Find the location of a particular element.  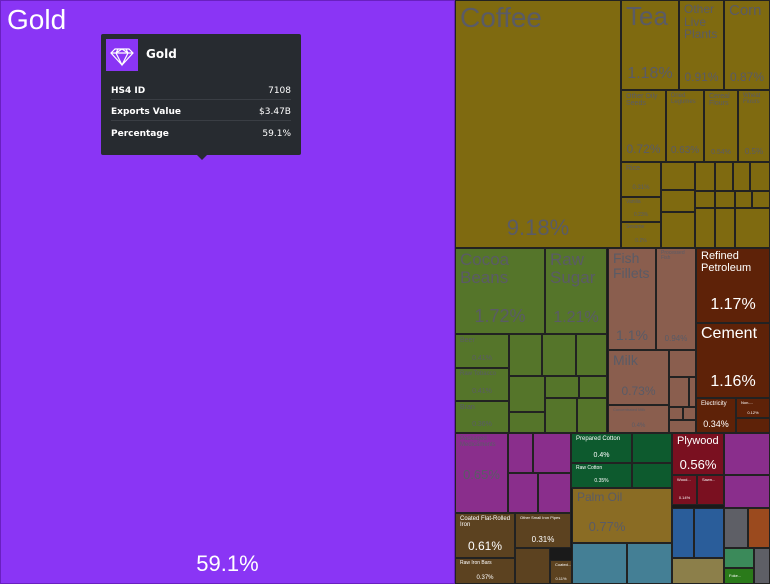

tile-bran: Bran 0.36% is located at coordinates (482, 417).